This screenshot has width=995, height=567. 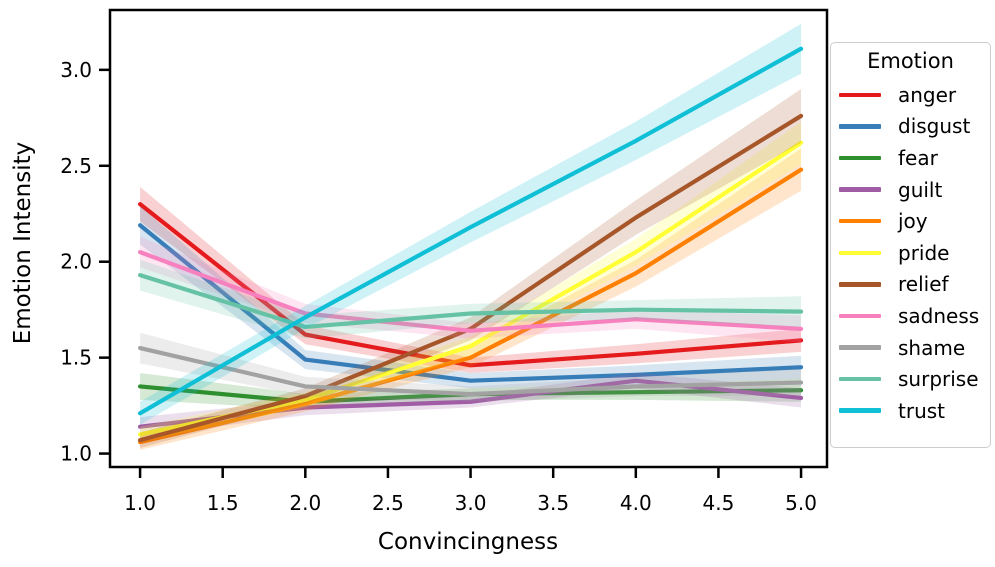 What do you see at coordinates (860, 253) in the screenshot?
I see `legend-swatch-pride` at bounding box center [860, 253].